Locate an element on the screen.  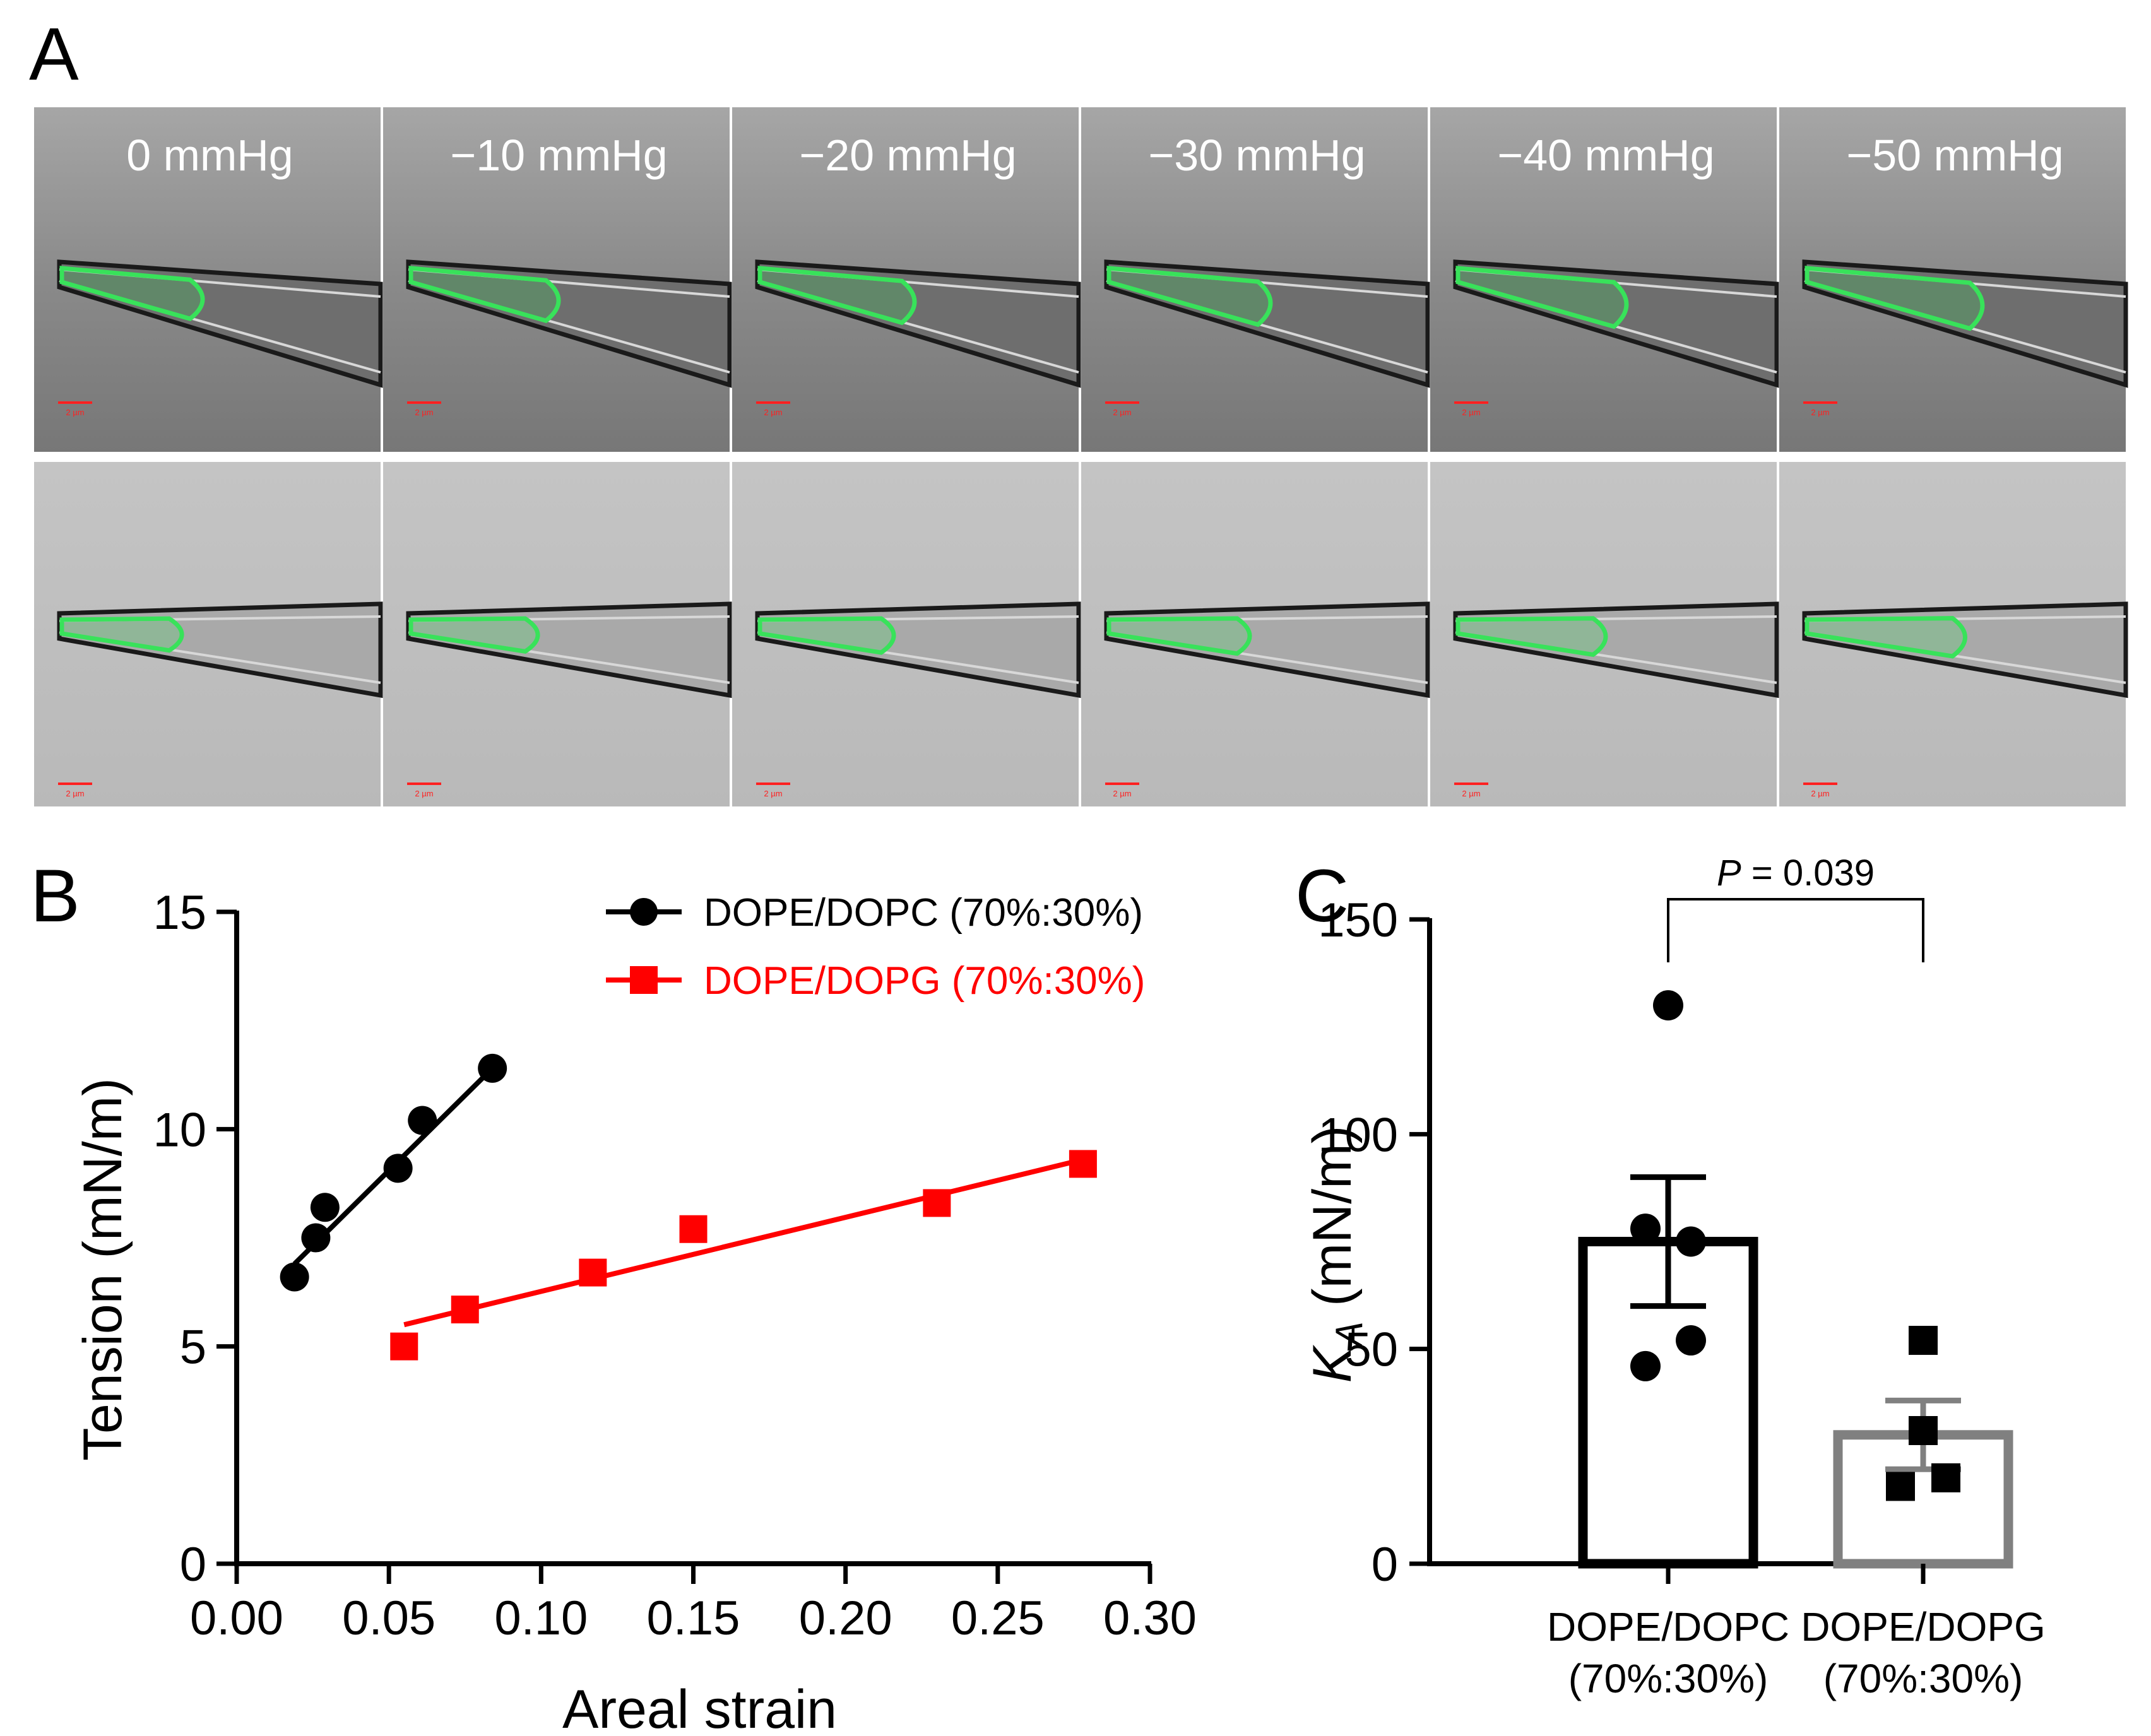
legend-entry: DOPE/DOPC (70%:30%) is located at coordinates (874, 913).